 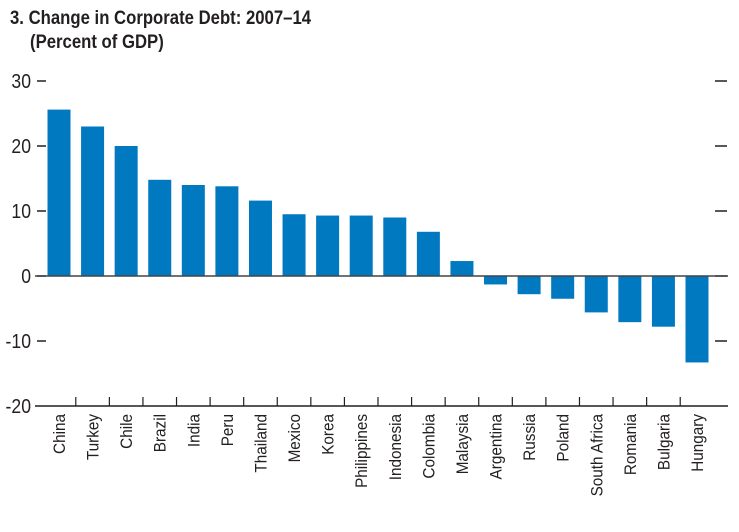 What do you see at coordinates (462, 444) in the screenshot?
I see `x-tick-label: Malaysia` at bounding box center [462, 444].